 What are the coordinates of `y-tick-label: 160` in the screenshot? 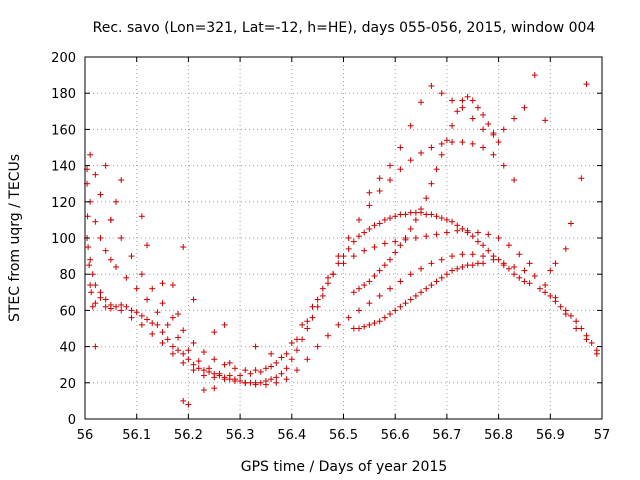 It's located at (63, 130).